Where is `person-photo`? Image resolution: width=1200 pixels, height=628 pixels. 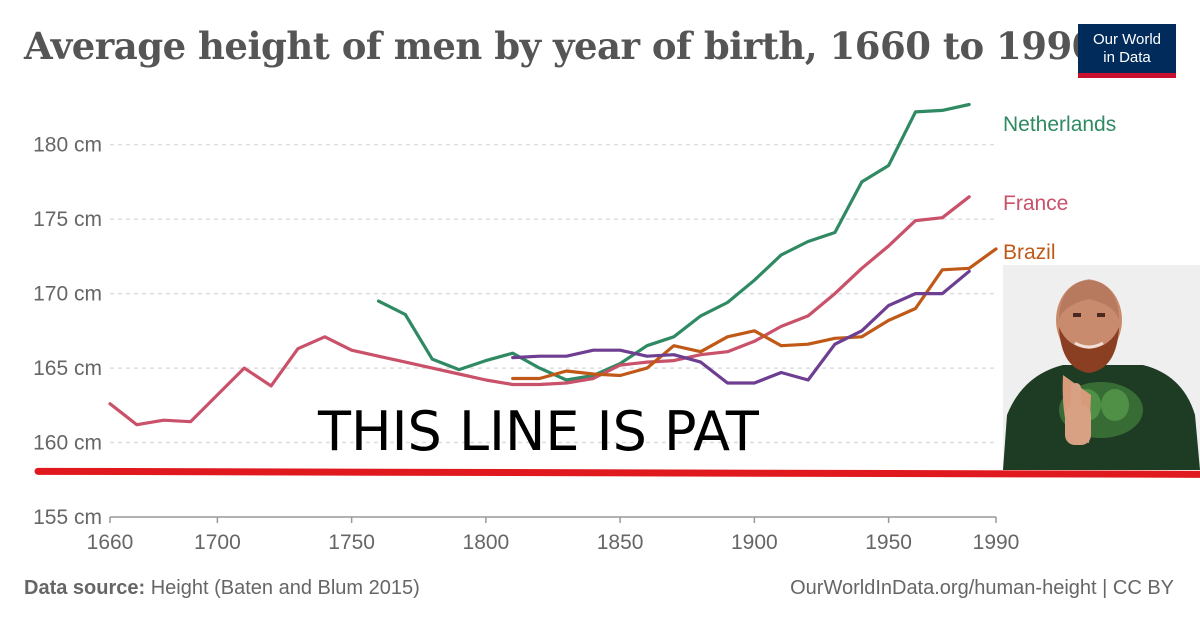
person-photo is located at coordinates (1101, 367).